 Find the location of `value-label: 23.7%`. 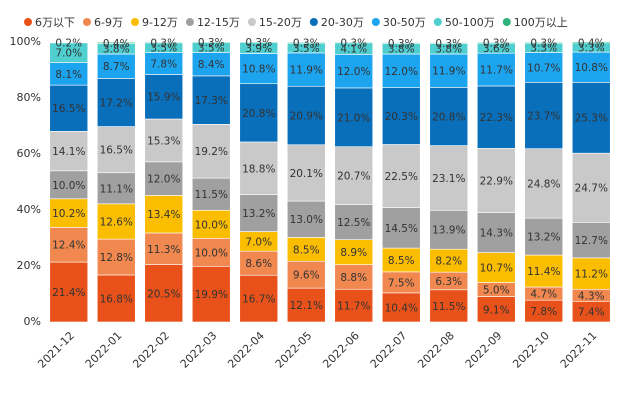

value-label: 23.7% is located at coordinates (543, 117).